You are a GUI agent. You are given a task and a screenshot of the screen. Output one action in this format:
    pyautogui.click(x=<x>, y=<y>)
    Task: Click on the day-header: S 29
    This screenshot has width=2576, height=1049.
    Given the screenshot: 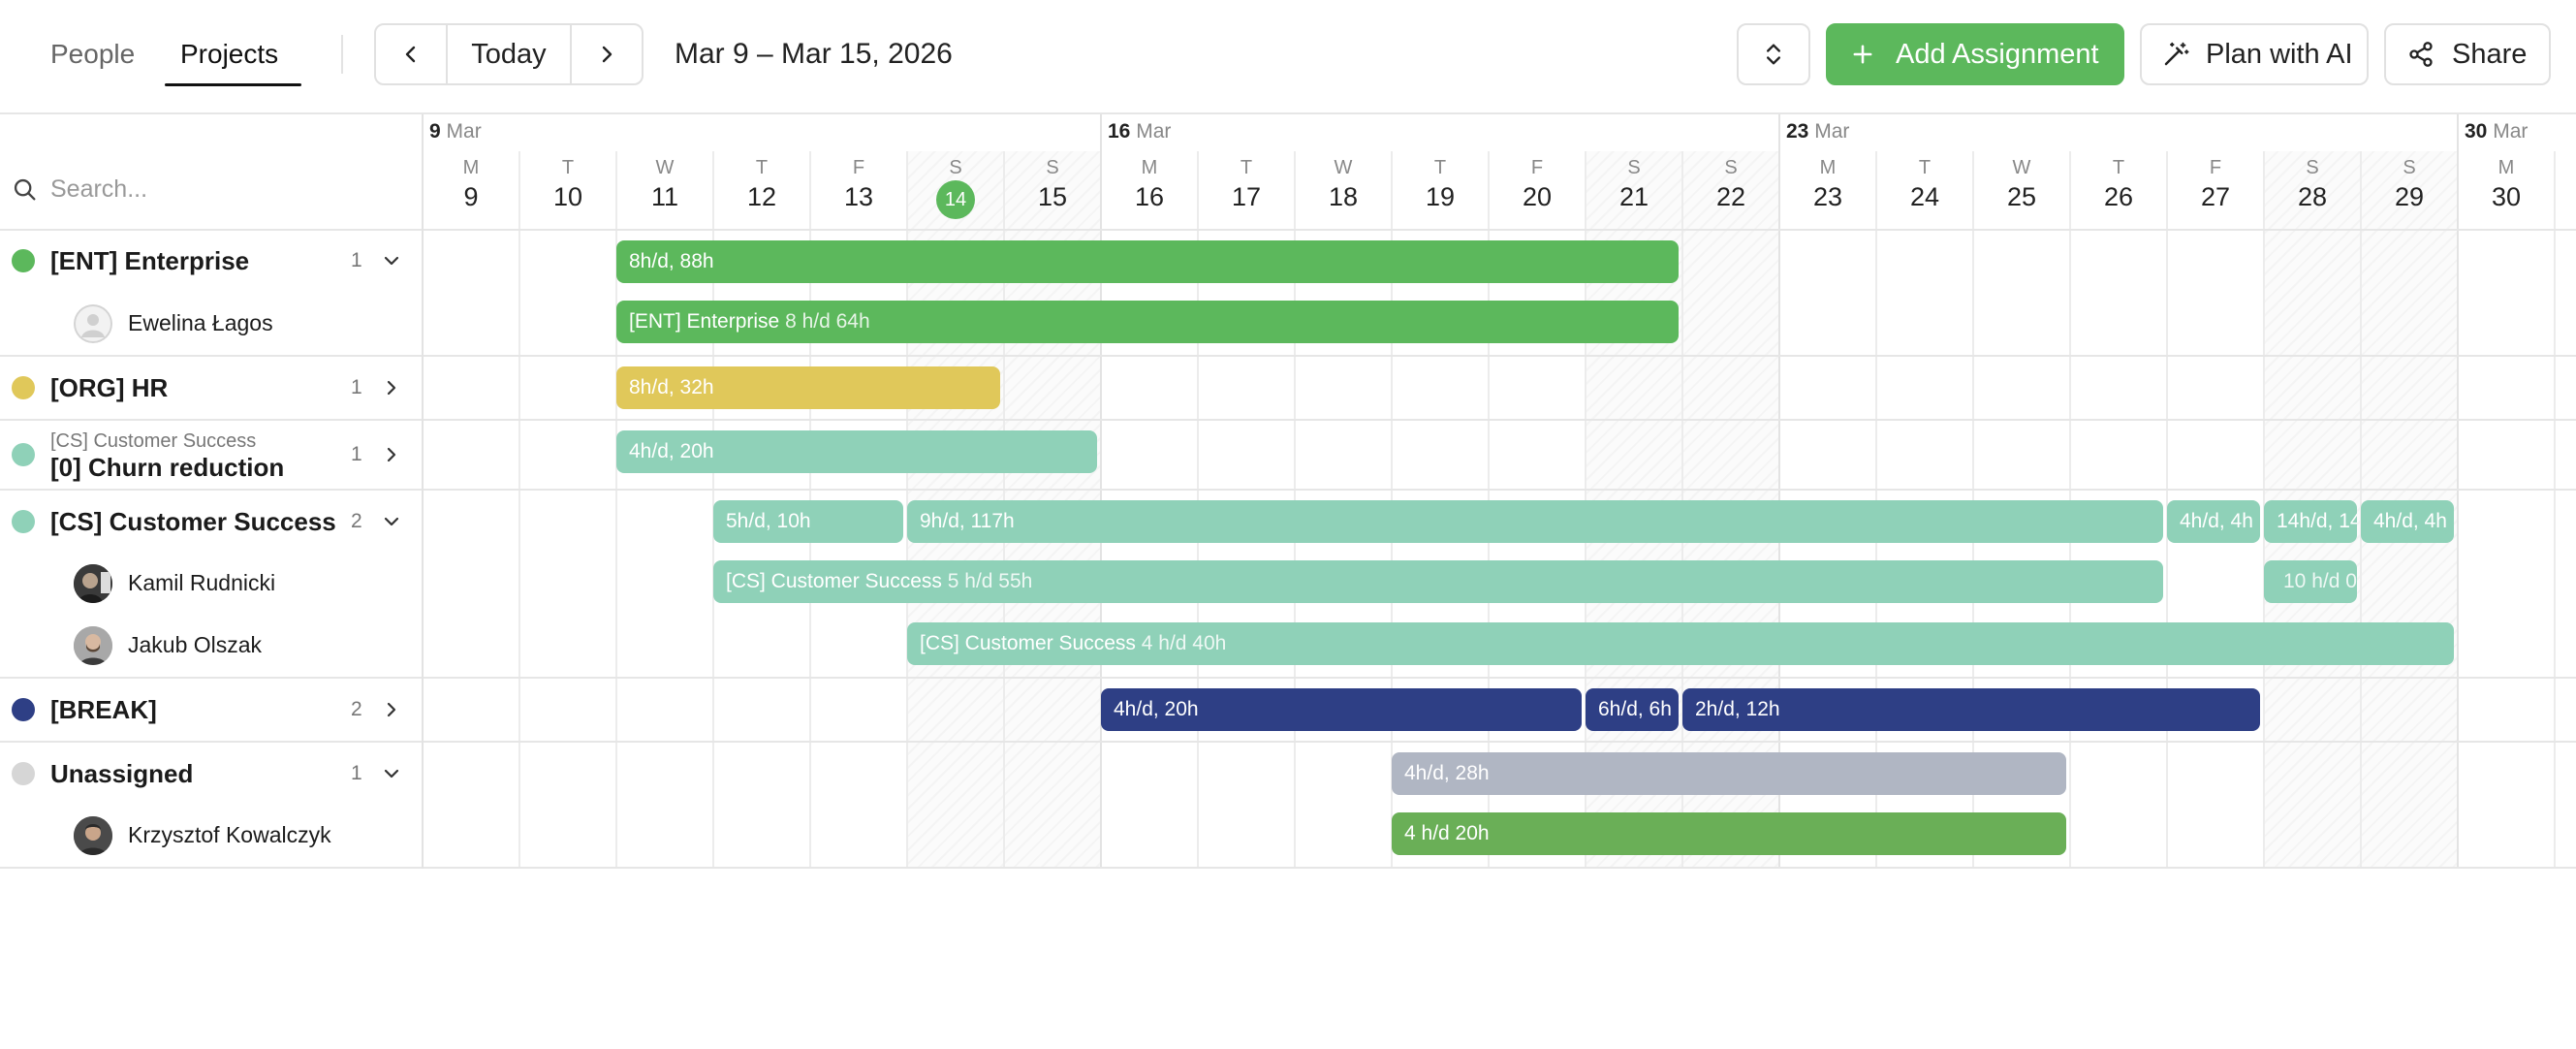 What is the action you would take?
    pyautogui.click(x=2409, y=184)
    